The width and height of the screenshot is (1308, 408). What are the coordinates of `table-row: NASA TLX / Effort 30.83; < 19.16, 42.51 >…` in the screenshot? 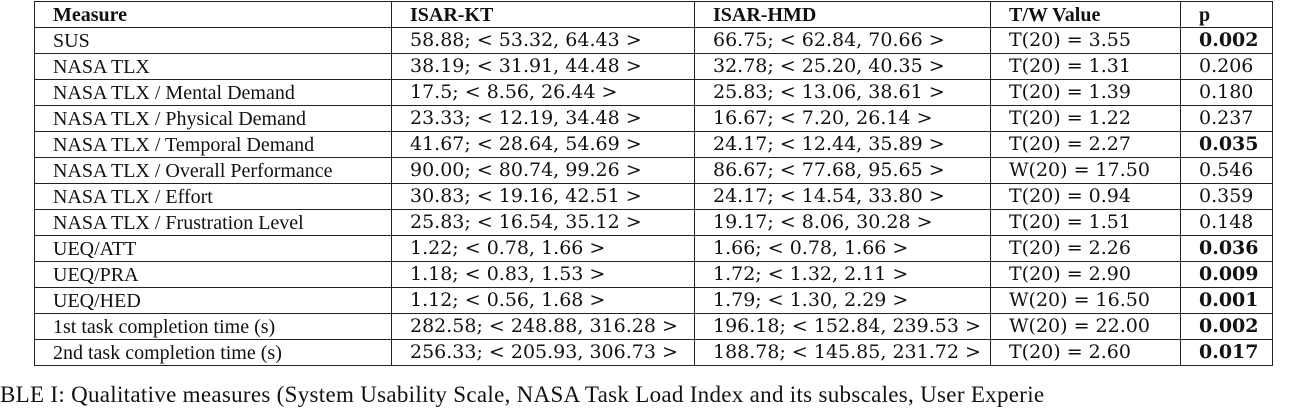 It's located at (653, 196).